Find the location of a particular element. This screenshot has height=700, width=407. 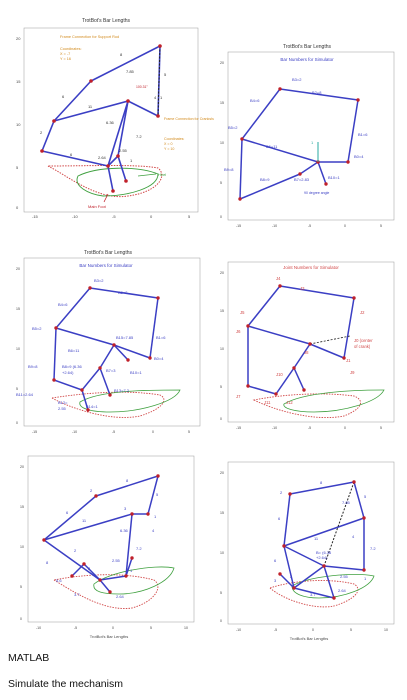

bar-number: B3=2 is located at coordinates (99, 280).